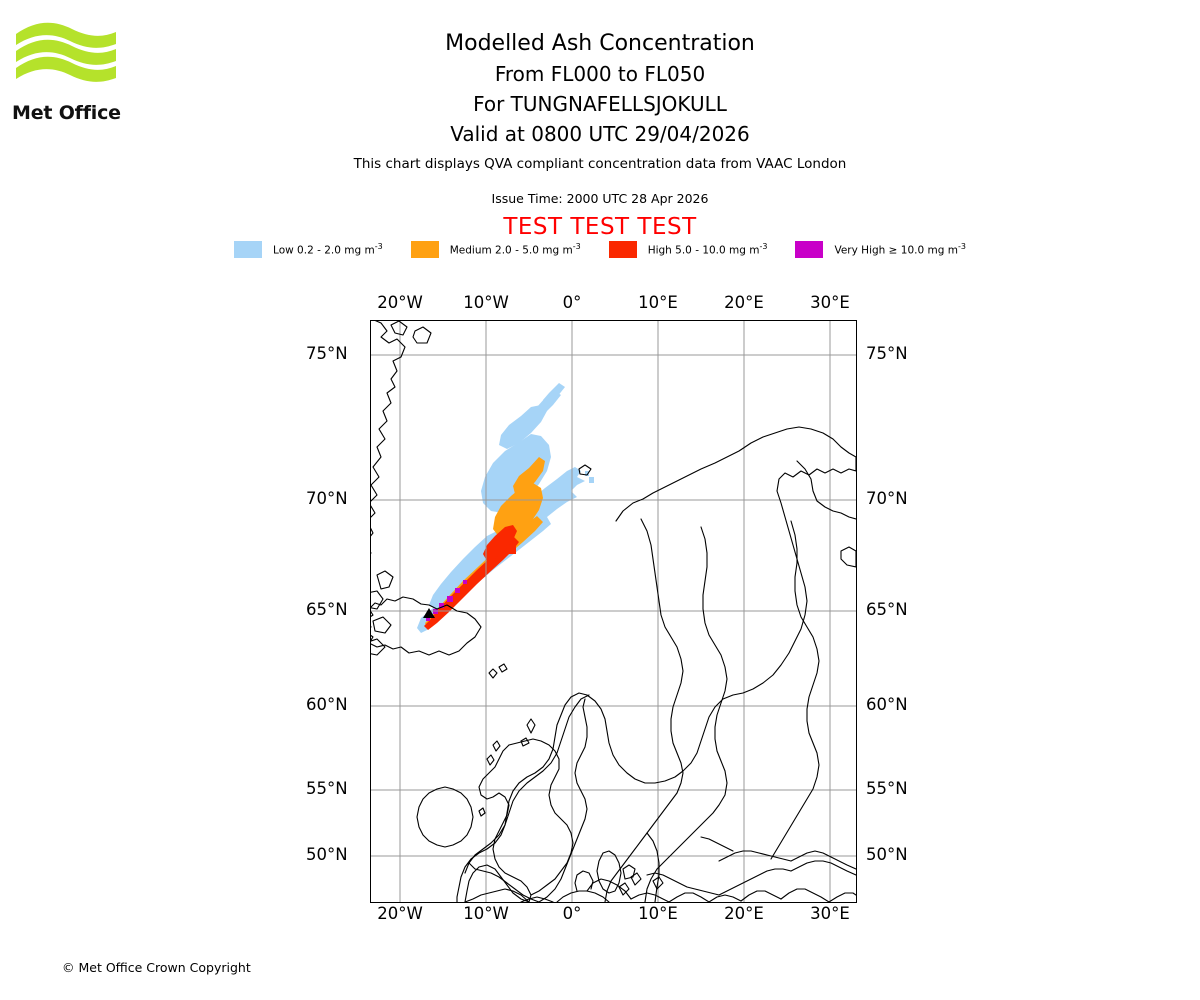 This screenshot has width=1200, height=1000. I want to click on xtick-top-2: 0°, so click(572, 302).